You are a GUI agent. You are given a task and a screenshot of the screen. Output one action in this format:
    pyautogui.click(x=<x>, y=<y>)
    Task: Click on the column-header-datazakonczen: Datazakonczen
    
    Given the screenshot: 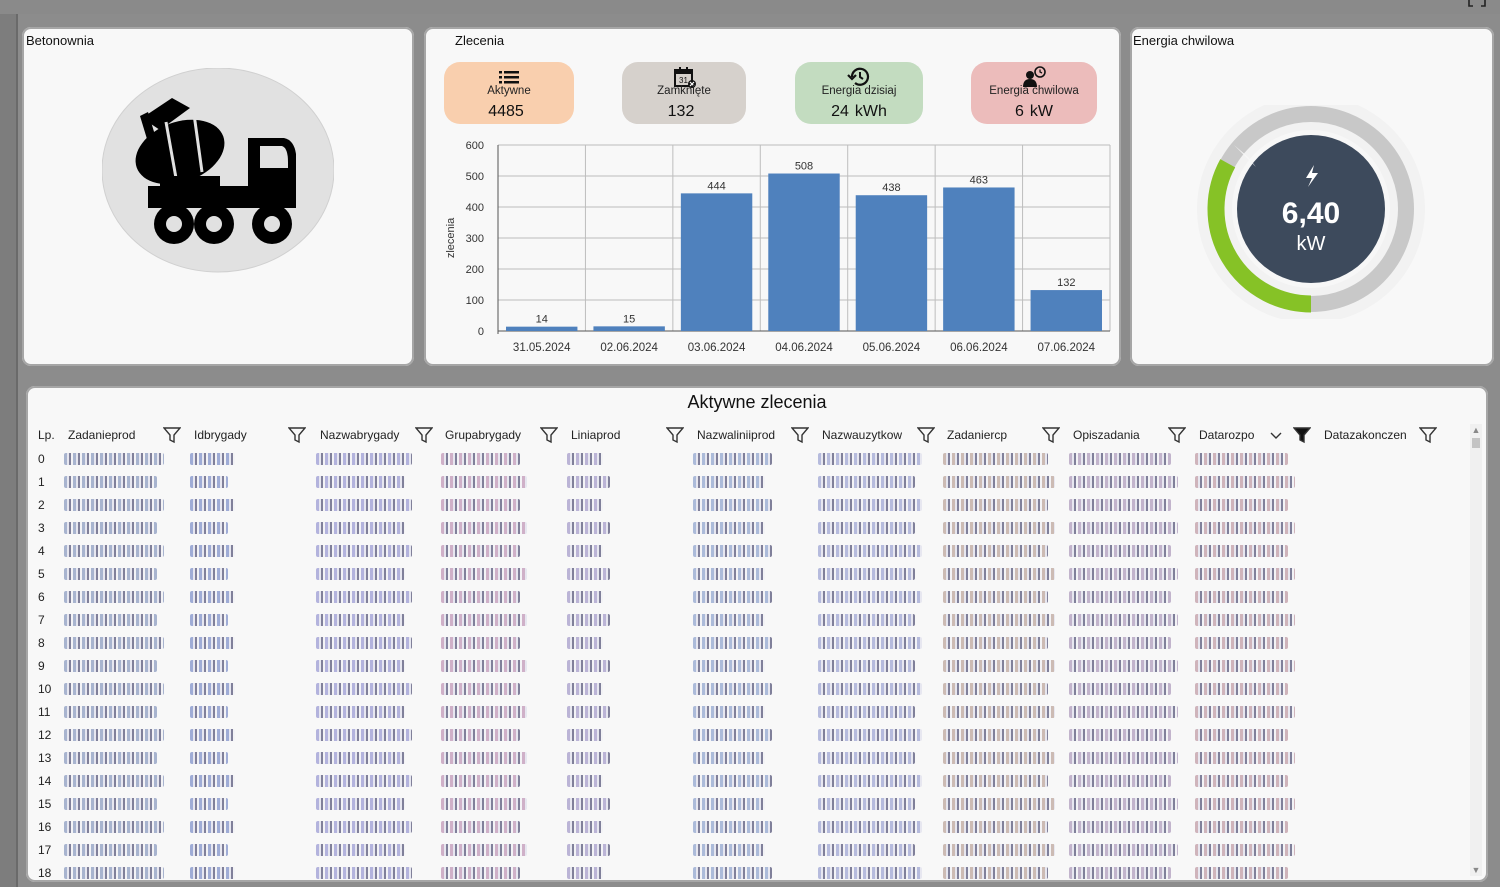 What is the action you would take?
    pyautogui.click(x=1365, y=435)
    